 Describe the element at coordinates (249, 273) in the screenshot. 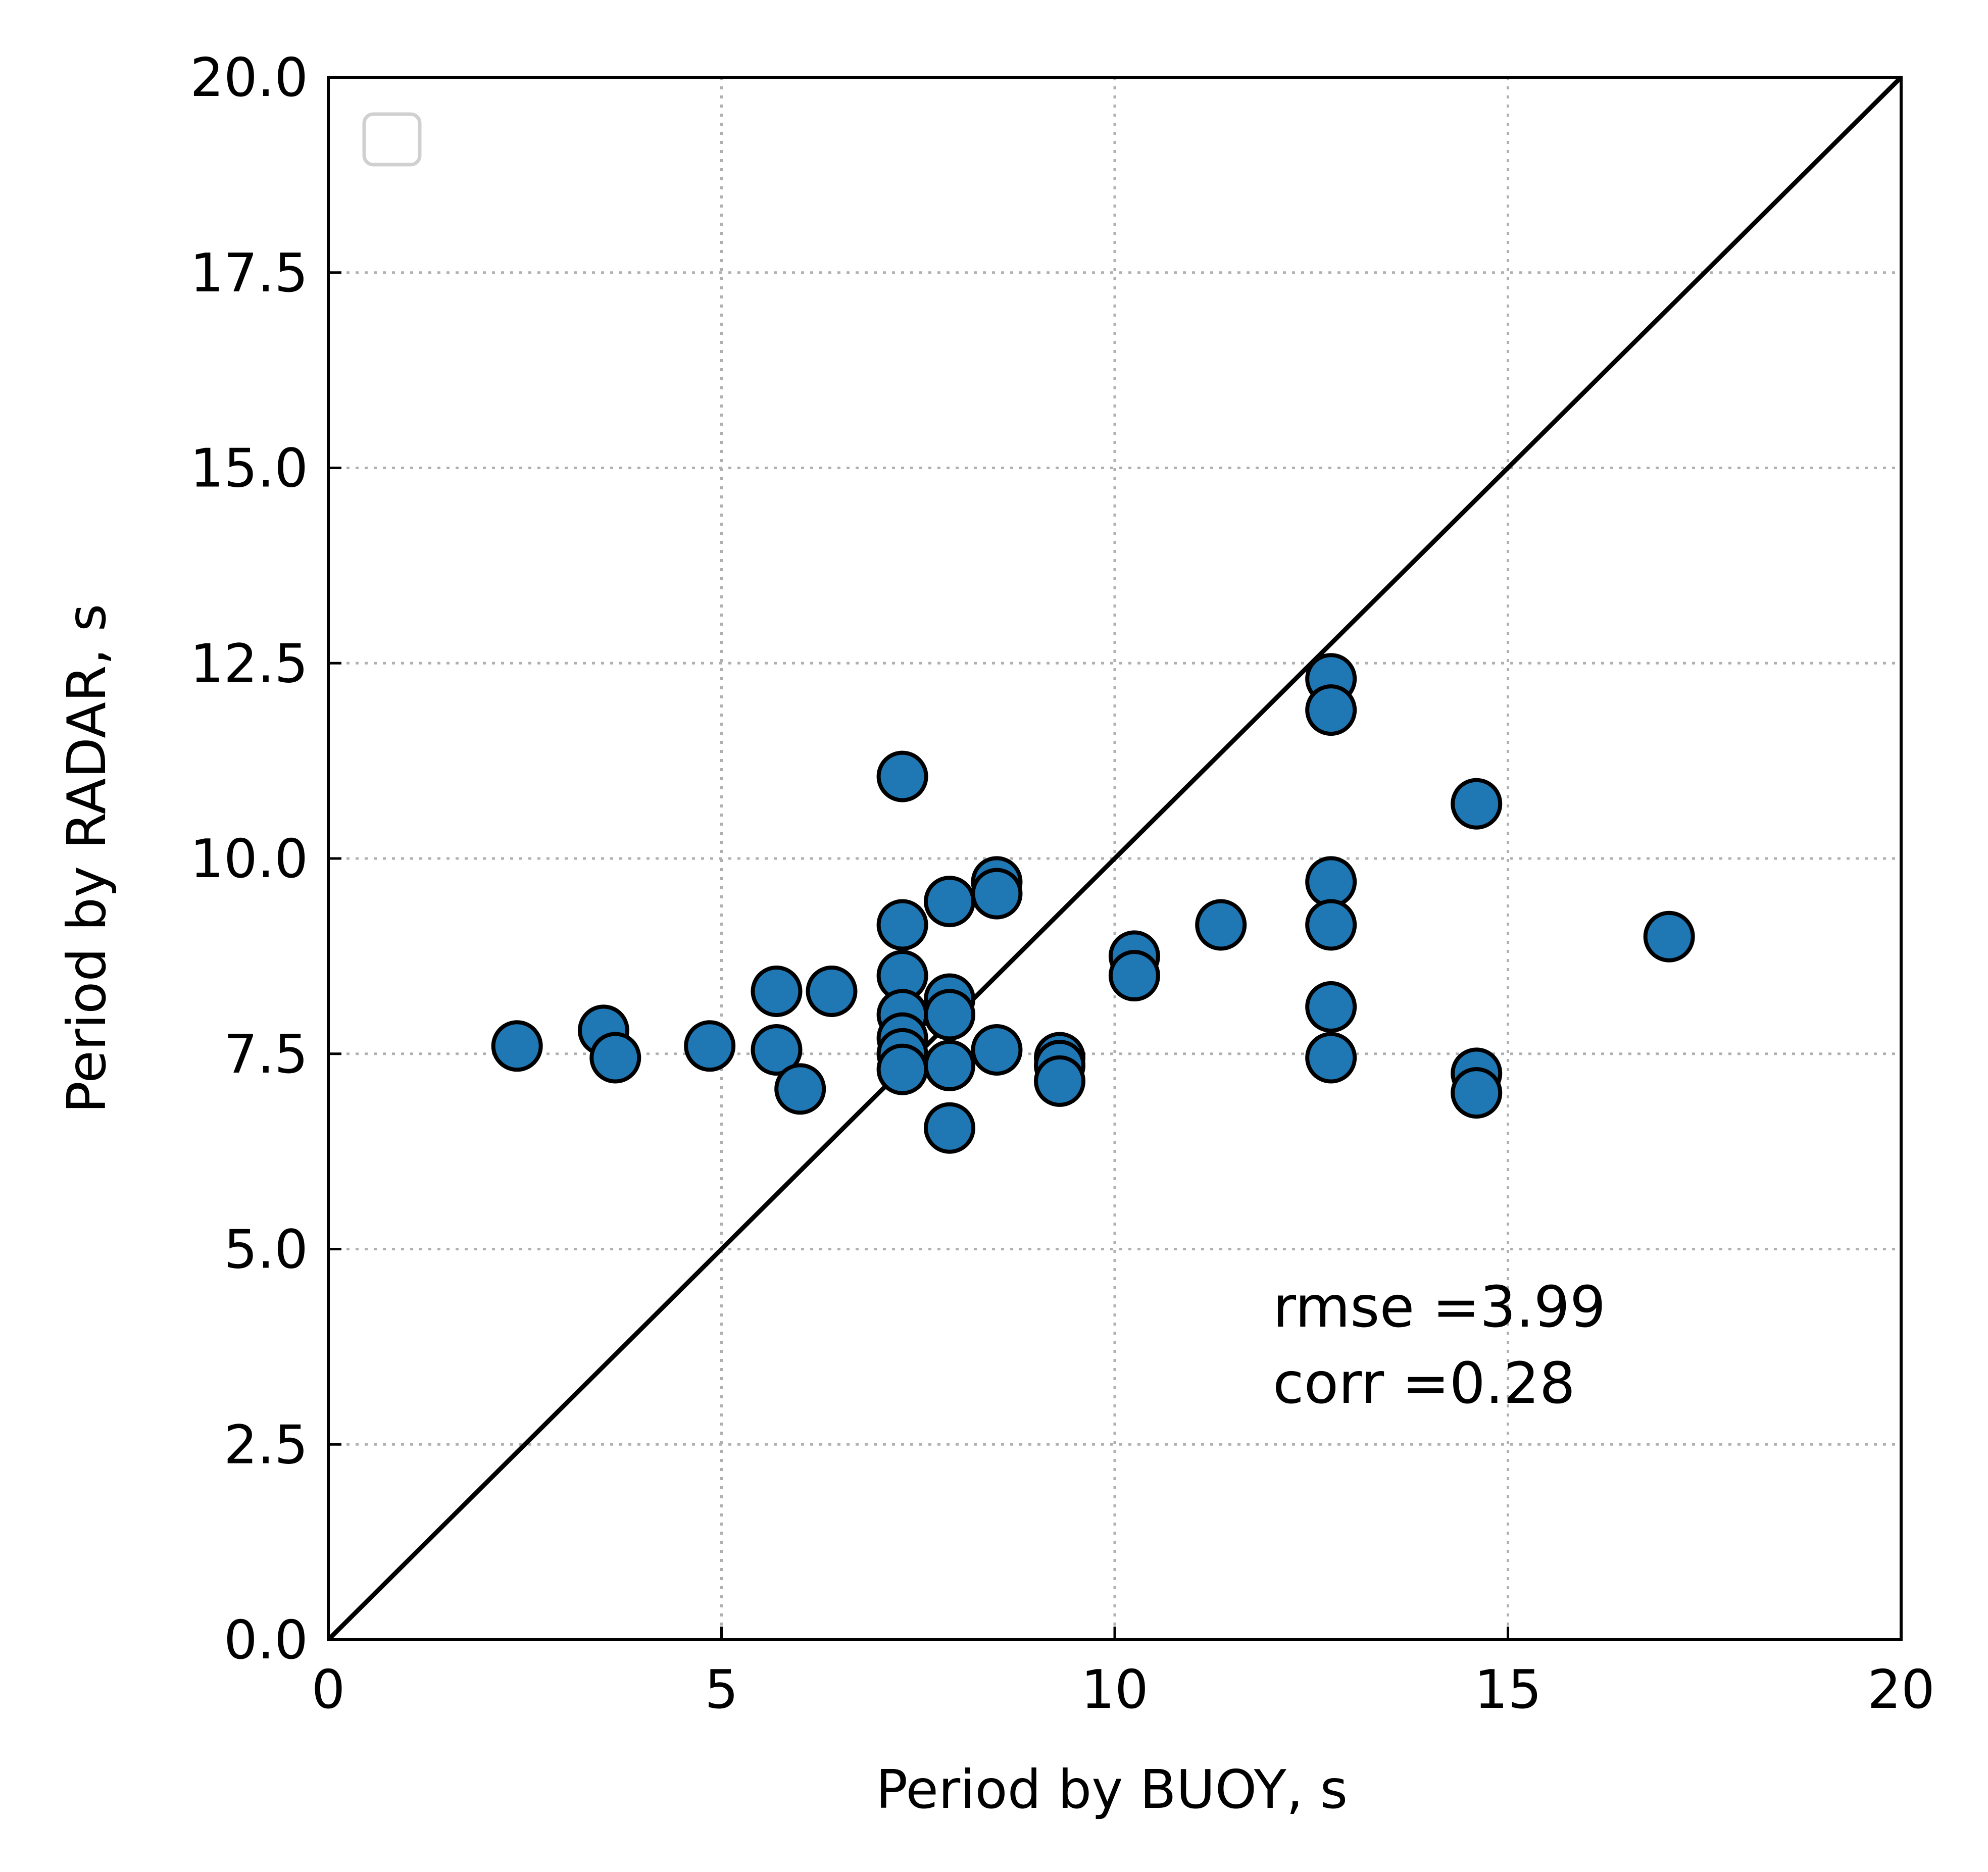

I see `y-tick-label: 17.5` at that location.